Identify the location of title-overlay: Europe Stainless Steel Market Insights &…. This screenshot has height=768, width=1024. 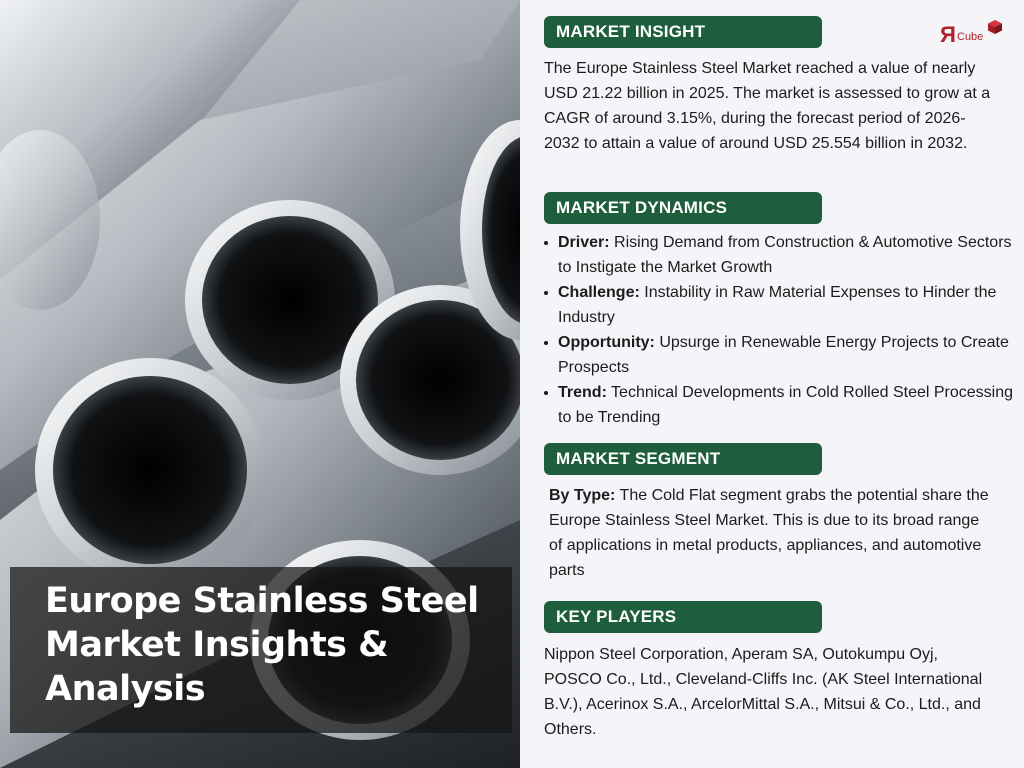
(261, 650).